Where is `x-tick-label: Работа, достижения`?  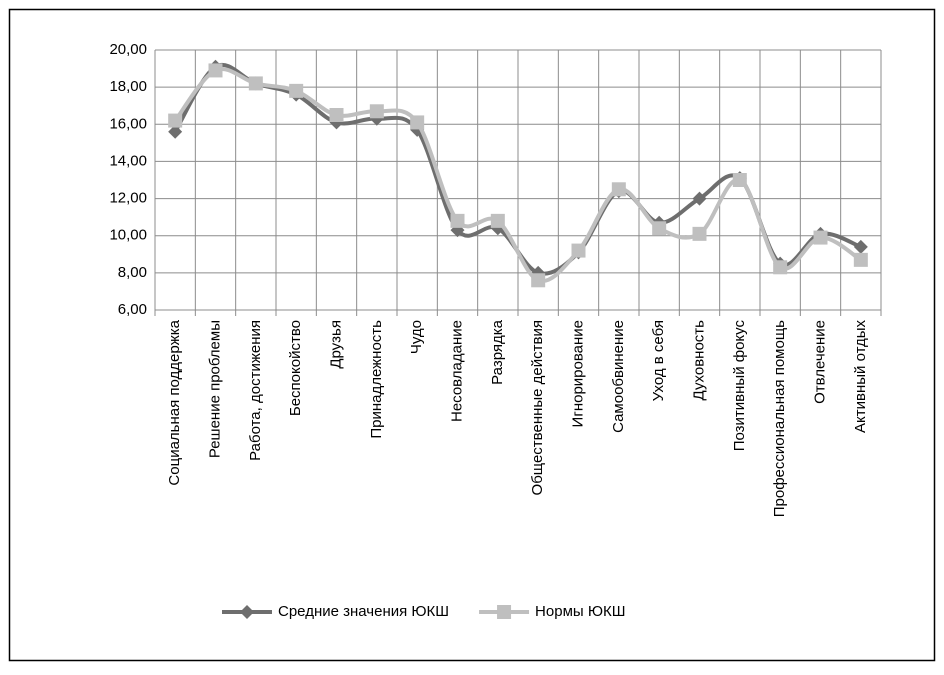 x-tick-label: Работа, достижения is located at coordinates (255, 390).